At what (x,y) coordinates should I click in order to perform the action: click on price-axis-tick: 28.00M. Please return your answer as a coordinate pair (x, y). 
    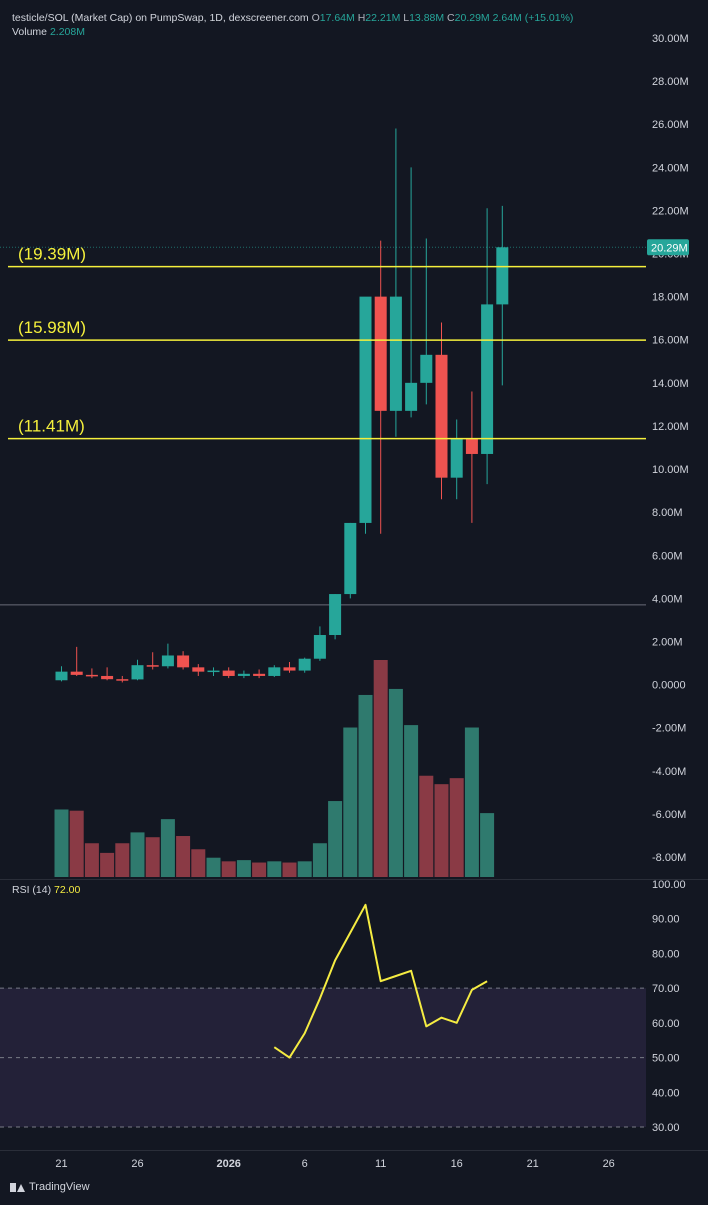
    Looking at the image, I should click on (670, 82).